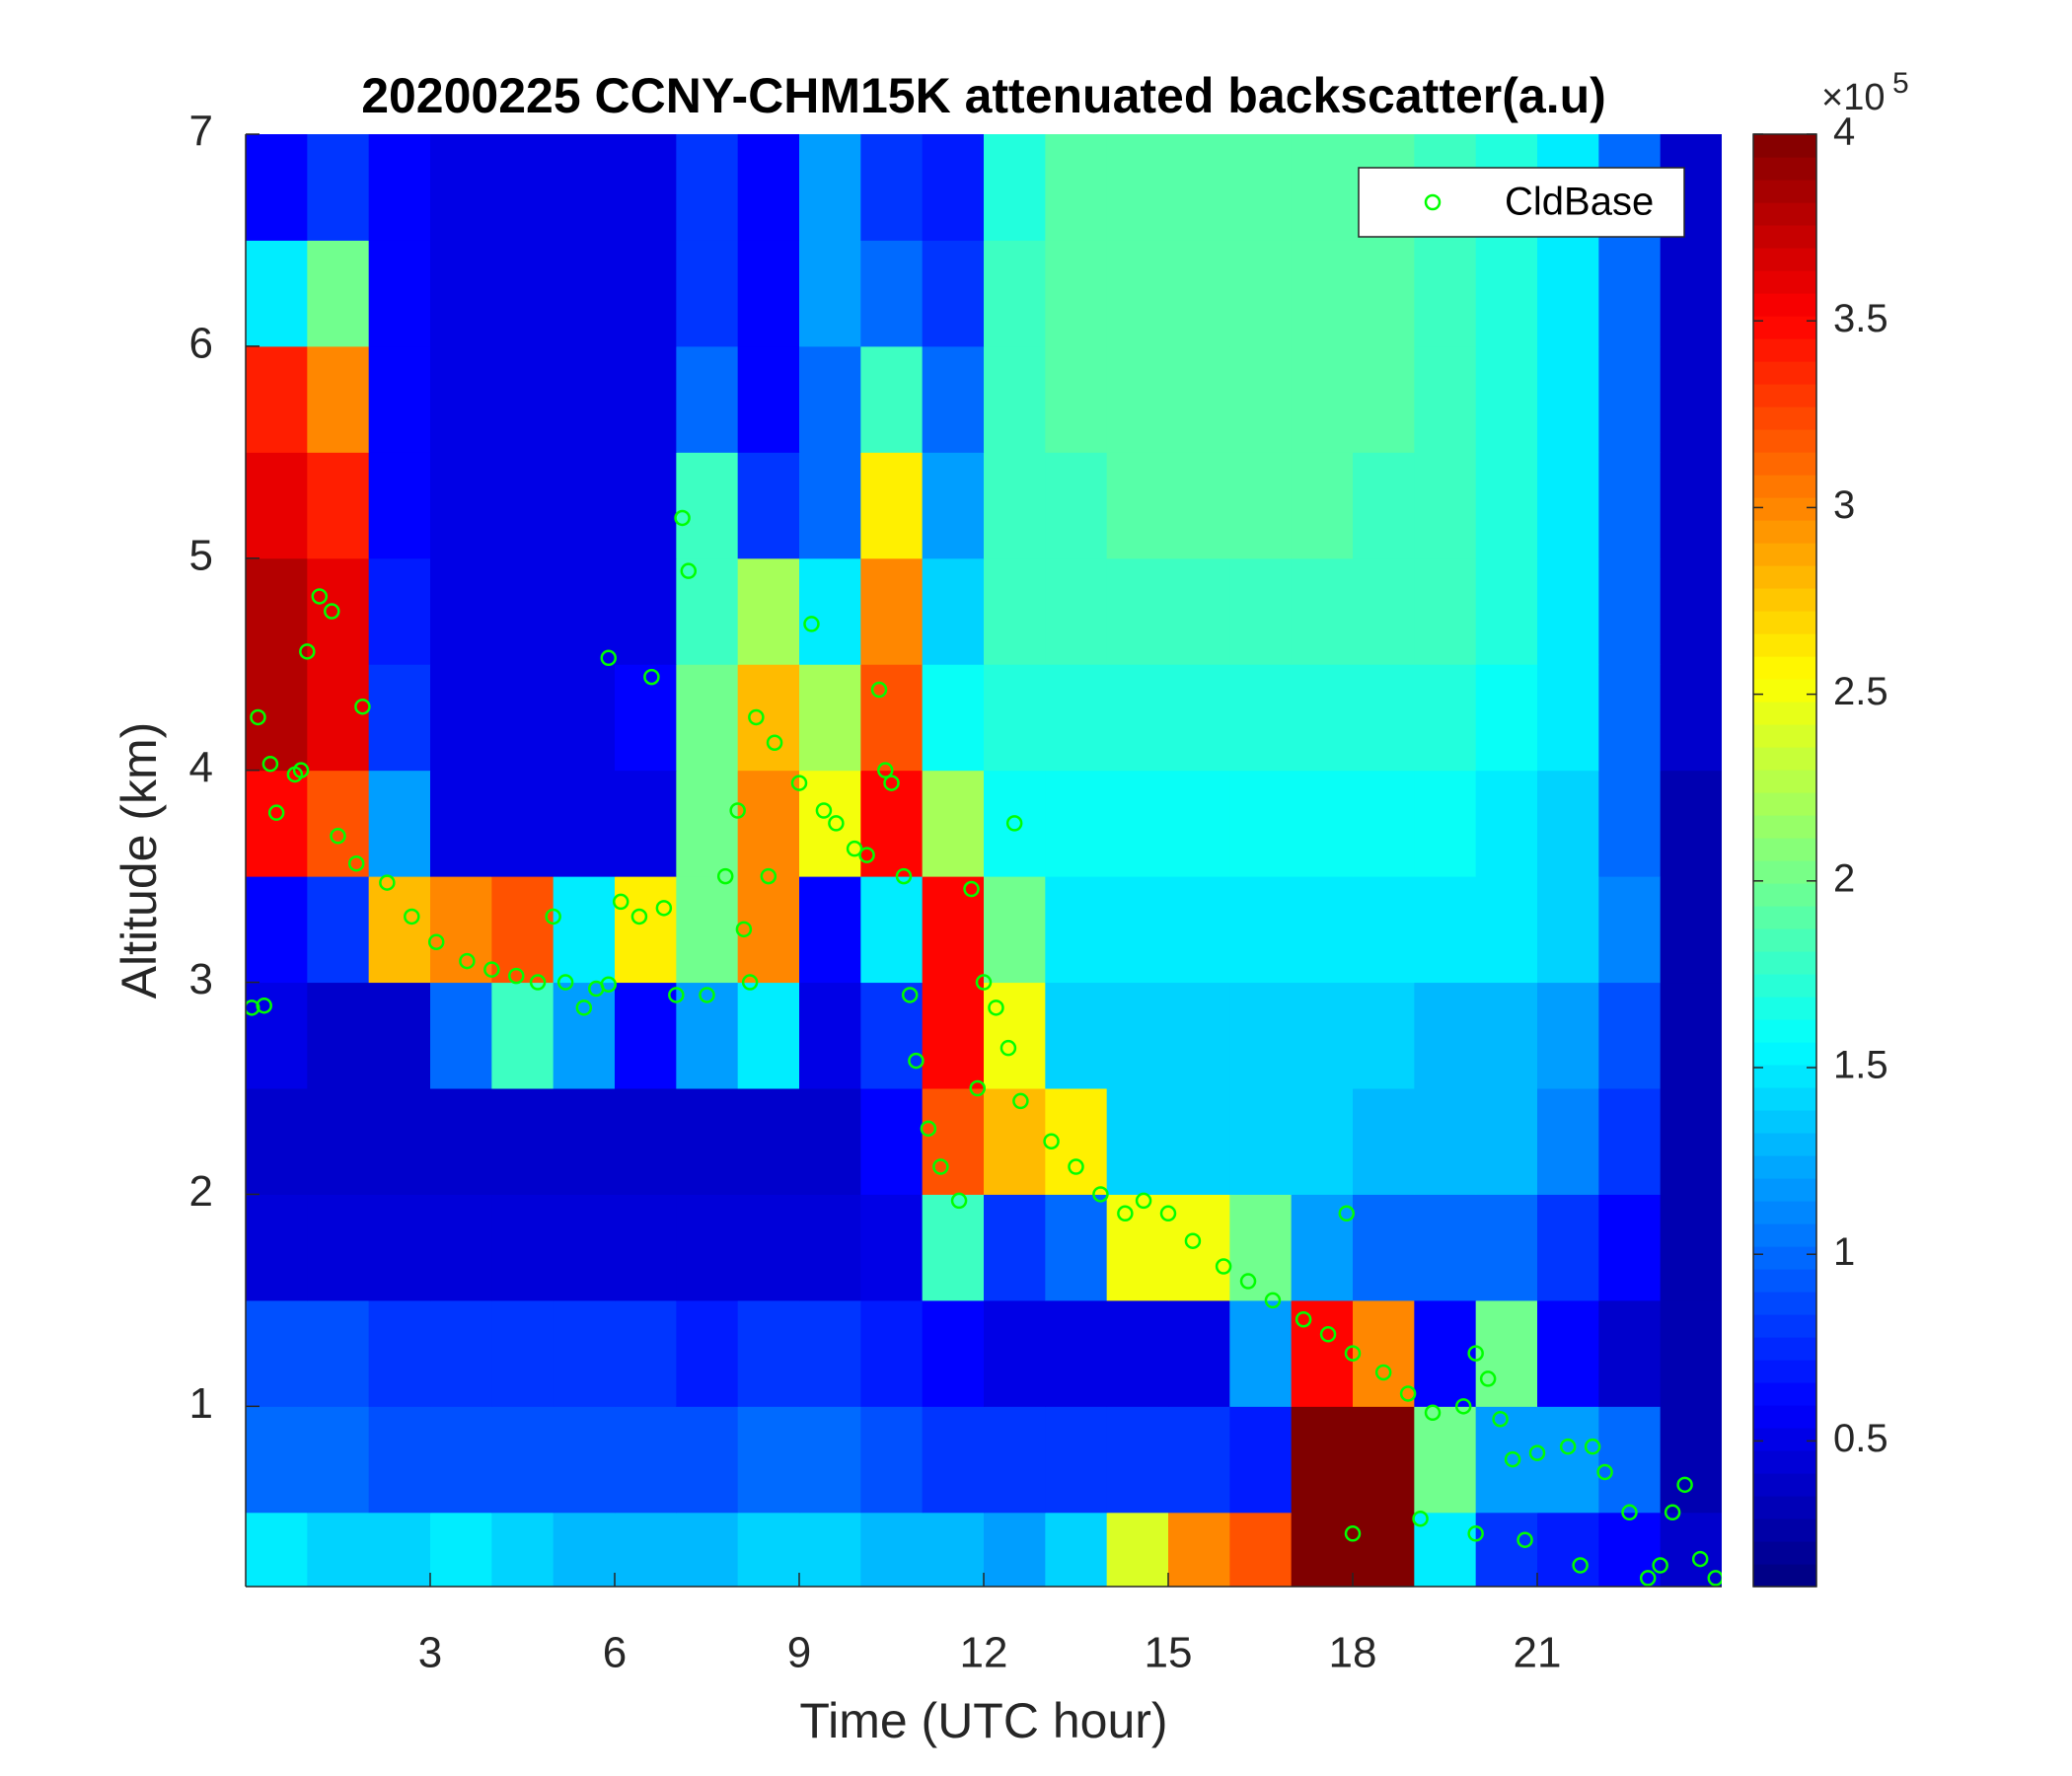  Describe the element at coordinates (1538, 1653) in the screenshot. I see `x-tick-label: 21` at that location.